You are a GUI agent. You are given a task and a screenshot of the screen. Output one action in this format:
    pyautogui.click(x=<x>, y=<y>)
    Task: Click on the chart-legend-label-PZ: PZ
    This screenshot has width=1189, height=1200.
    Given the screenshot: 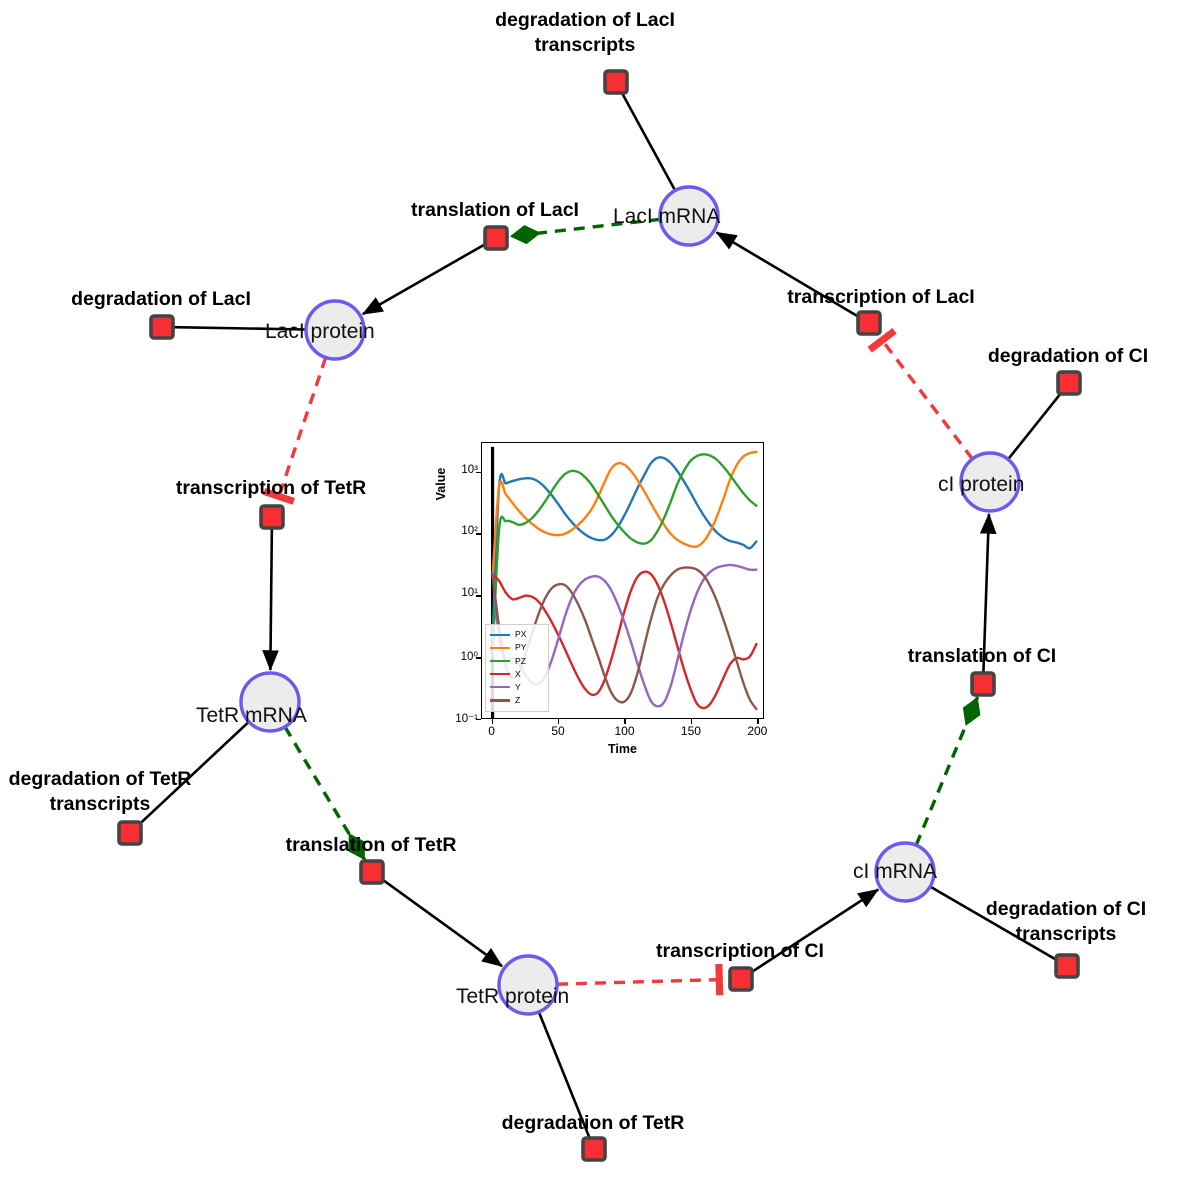 What is the action you would take?
    pyautogui.click(x=520, y=660)
    